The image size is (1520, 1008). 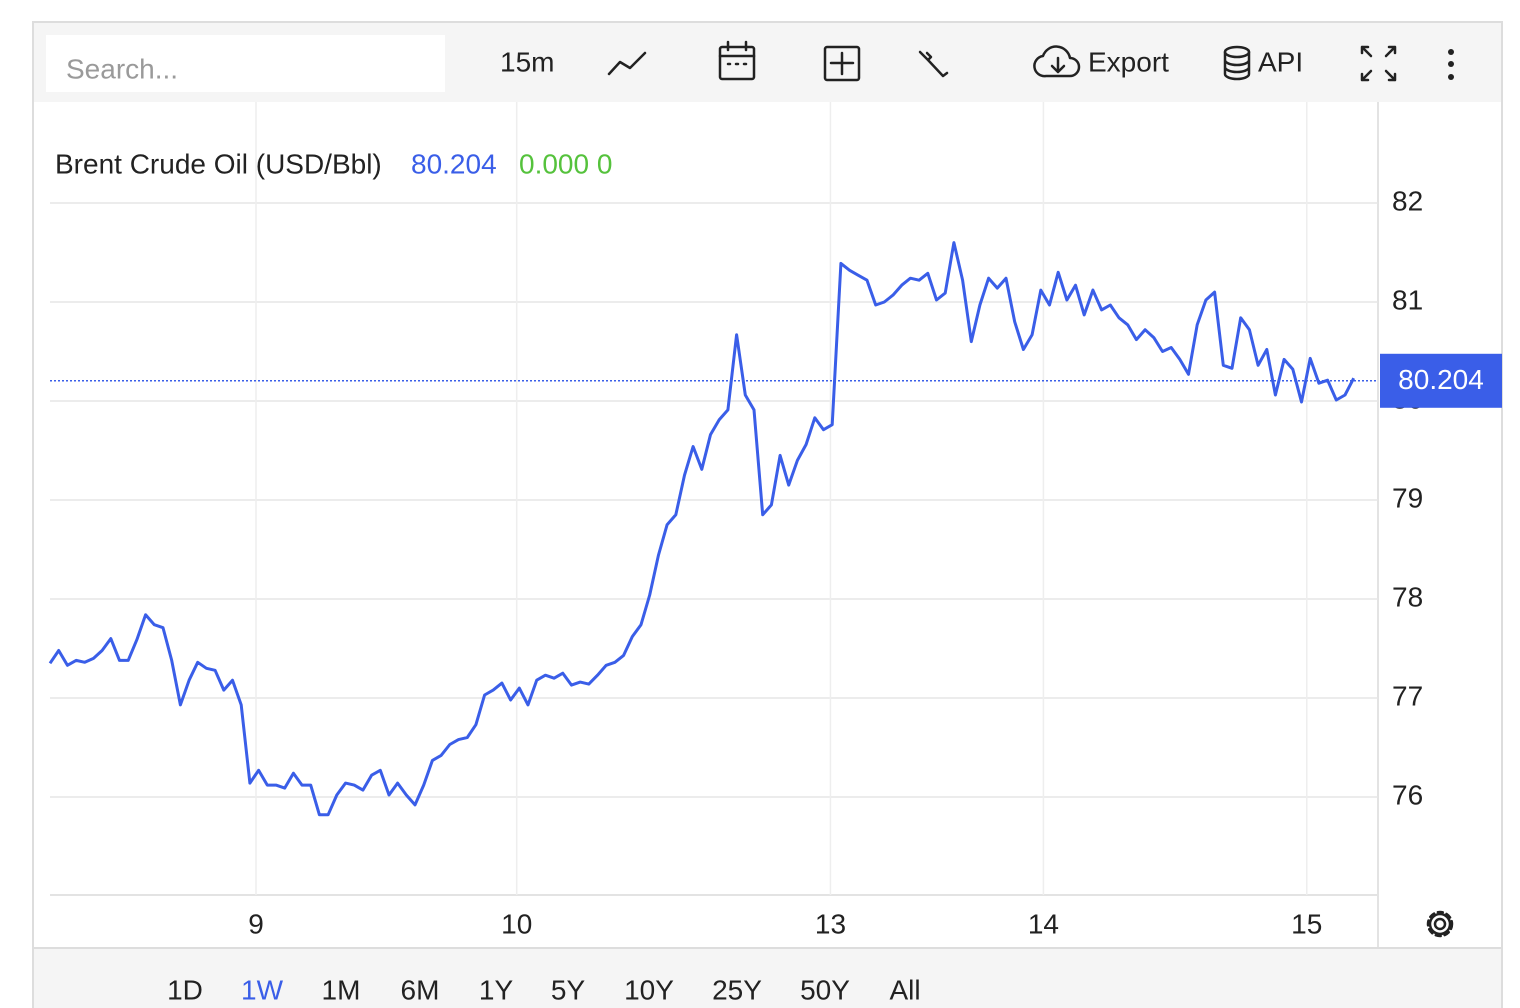 What do you see at coordinates (1407, 695) in the screenshot?
I see `y-tick-label: 77` at bounding box center [1407, 695].